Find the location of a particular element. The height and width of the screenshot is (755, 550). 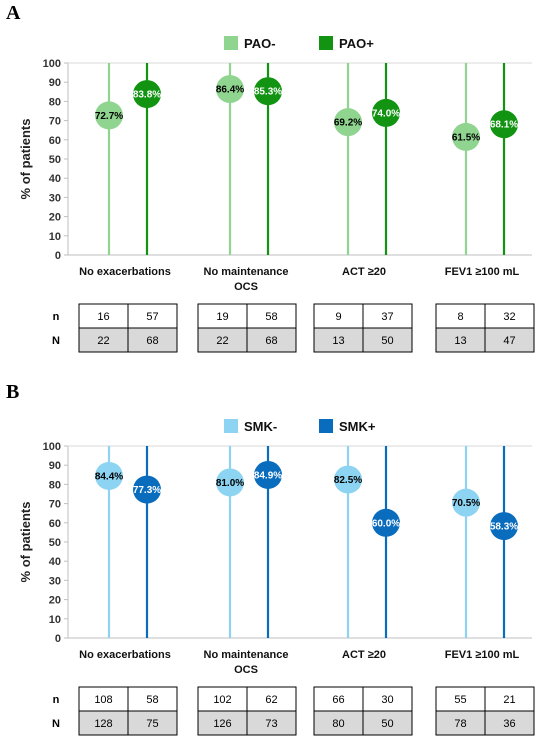

table-cell: 80 is located at coordinates (338, 724).